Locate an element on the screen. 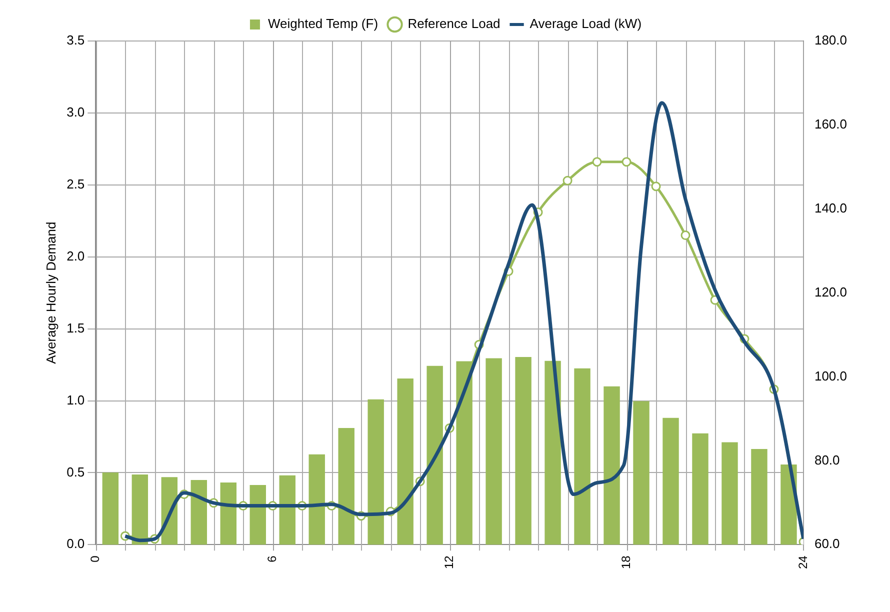  y2-tick-label: 100.0 is located at coordinates (831, 376).